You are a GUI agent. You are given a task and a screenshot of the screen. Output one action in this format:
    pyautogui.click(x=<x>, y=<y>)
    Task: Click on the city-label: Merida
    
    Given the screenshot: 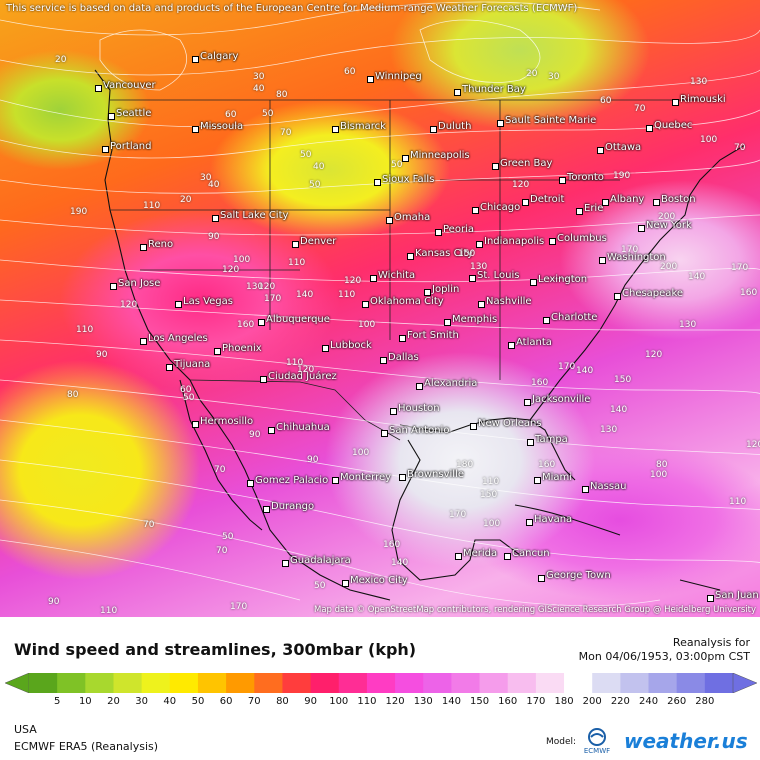 What is the action you would take?
    pyautogui.click(x=480, y=553)
    